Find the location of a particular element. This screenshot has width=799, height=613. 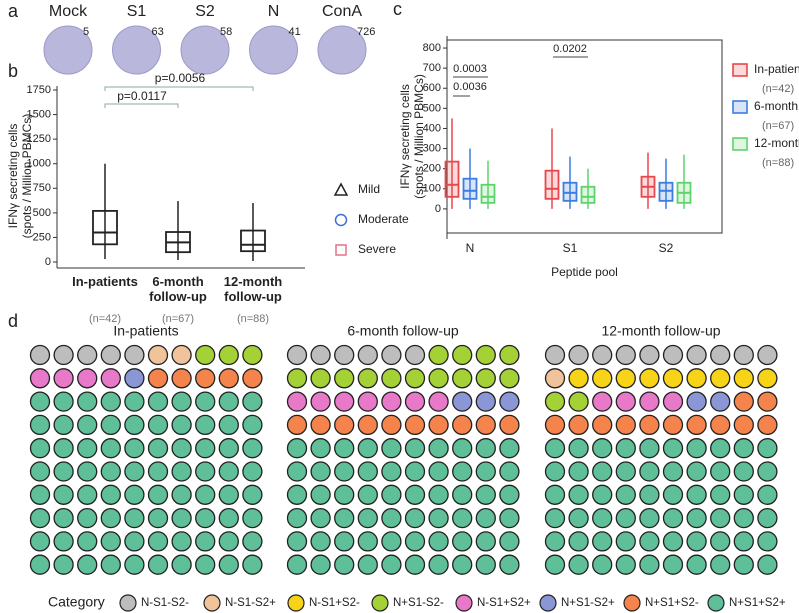

box is located at coordinates (570, 191).